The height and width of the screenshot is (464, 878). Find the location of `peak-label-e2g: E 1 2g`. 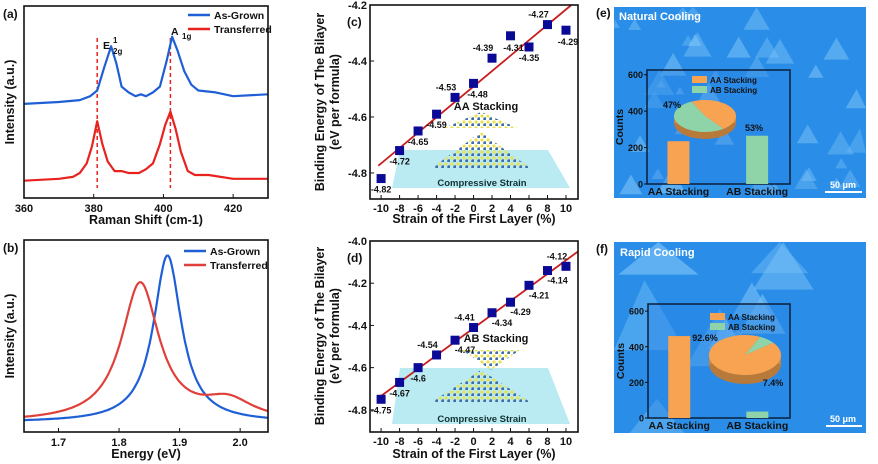

peak-label-e2g: E 1 2g is located at coordinates (112, 46).